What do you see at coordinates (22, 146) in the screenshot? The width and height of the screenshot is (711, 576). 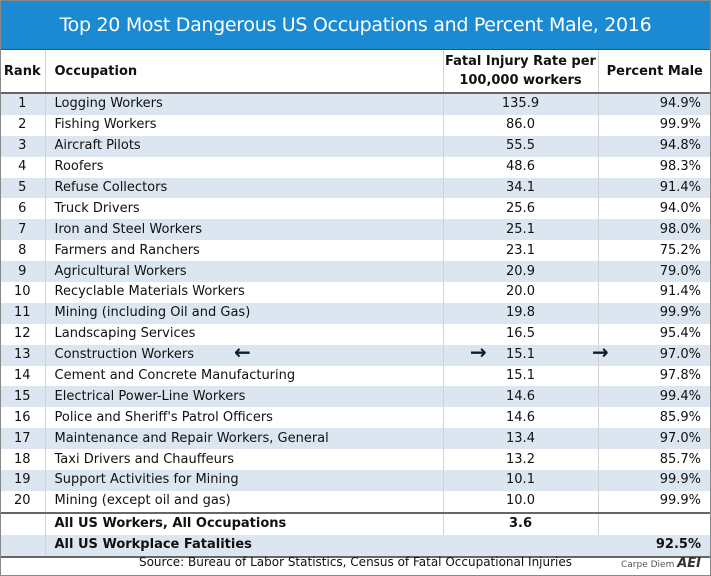 I see `rank-cell: 3` at bounding box center [22, 146].